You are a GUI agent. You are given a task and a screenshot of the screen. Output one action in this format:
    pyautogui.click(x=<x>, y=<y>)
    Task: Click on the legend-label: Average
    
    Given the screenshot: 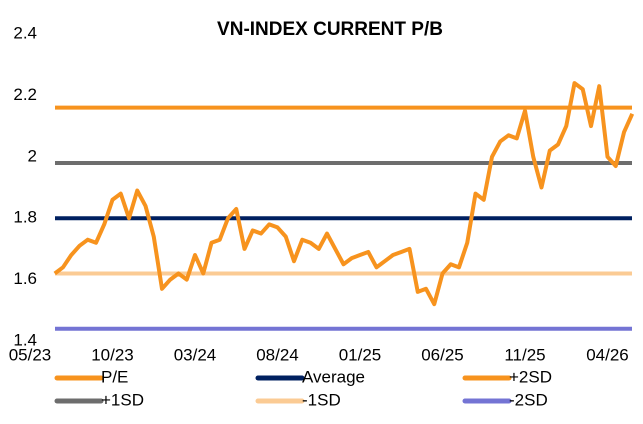 What is the action you would take?
    pyautogui.click(x=333, y=376)
    